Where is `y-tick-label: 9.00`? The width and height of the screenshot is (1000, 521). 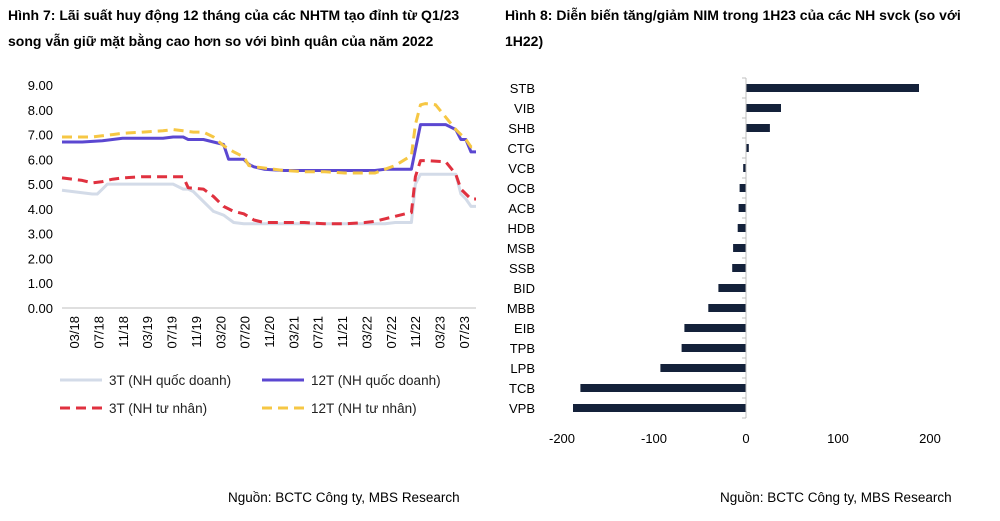
y-tick-label: 9.00 is located at coordinates (40, 85).